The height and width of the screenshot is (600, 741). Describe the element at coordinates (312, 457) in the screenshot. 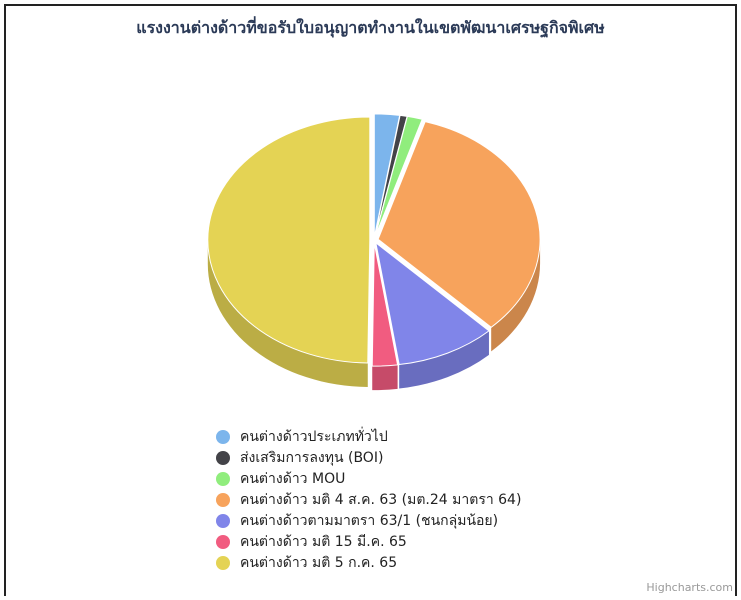

I see `legend-label: ส่งเสริมการลงทุน (BOI)` at that location.